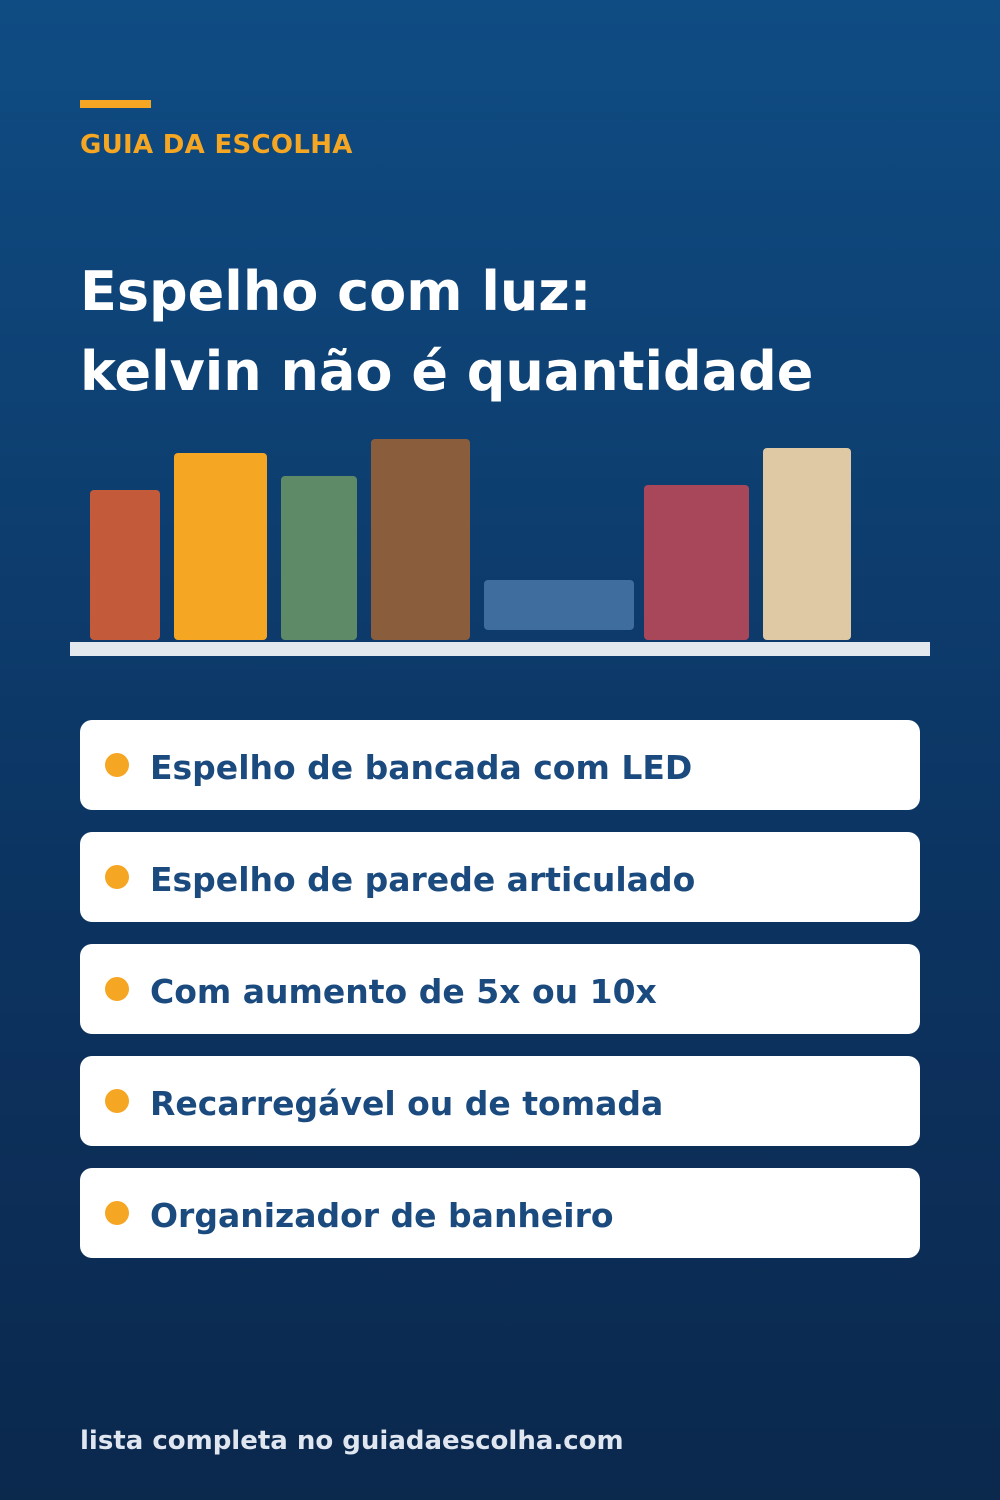 The width and height of the screenshot is (1000, 1500). What do you see at coordinates (500, 547) in the screenshot?
I see `bookshelf-illustration` at bounding box center [500, 547].